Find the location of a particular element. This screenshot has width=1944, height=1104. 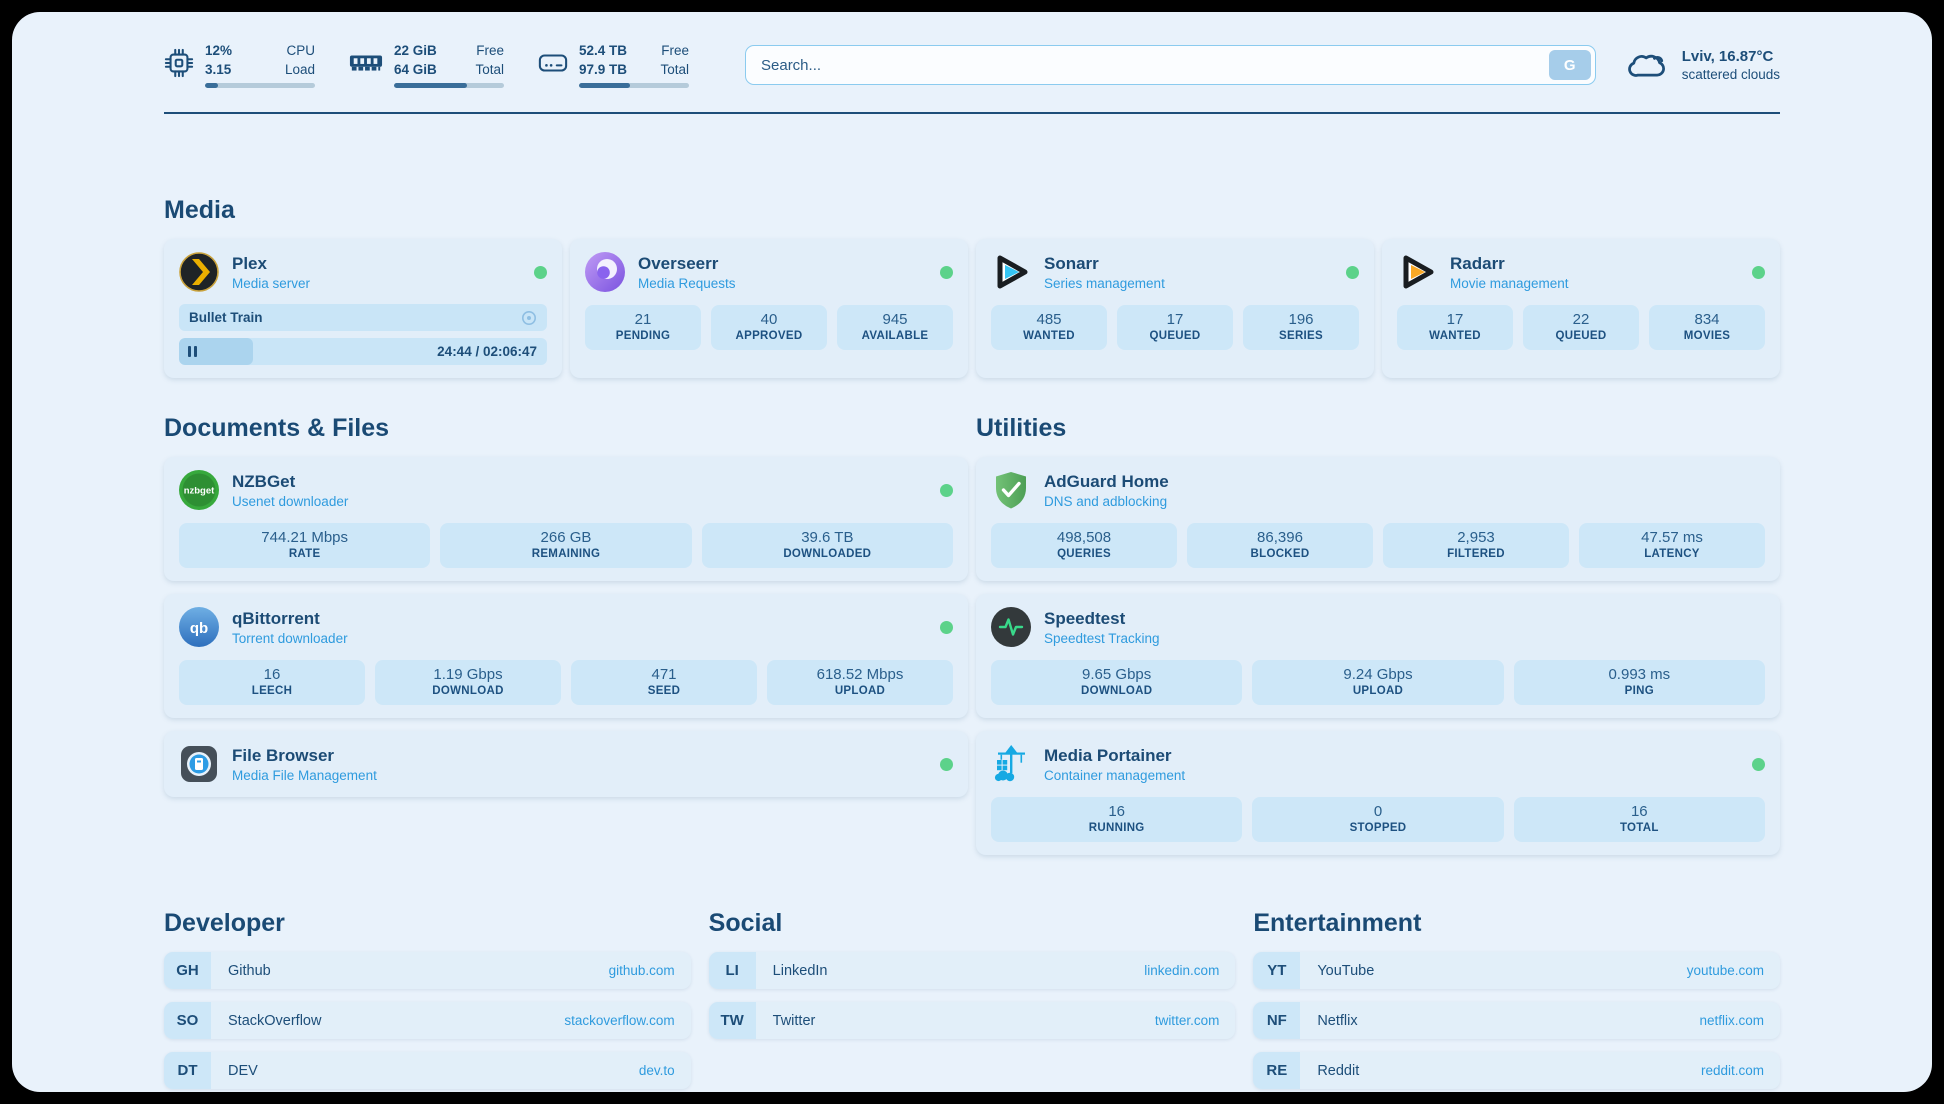

bookmark-url: github.com is located at coordinates (641, 970).